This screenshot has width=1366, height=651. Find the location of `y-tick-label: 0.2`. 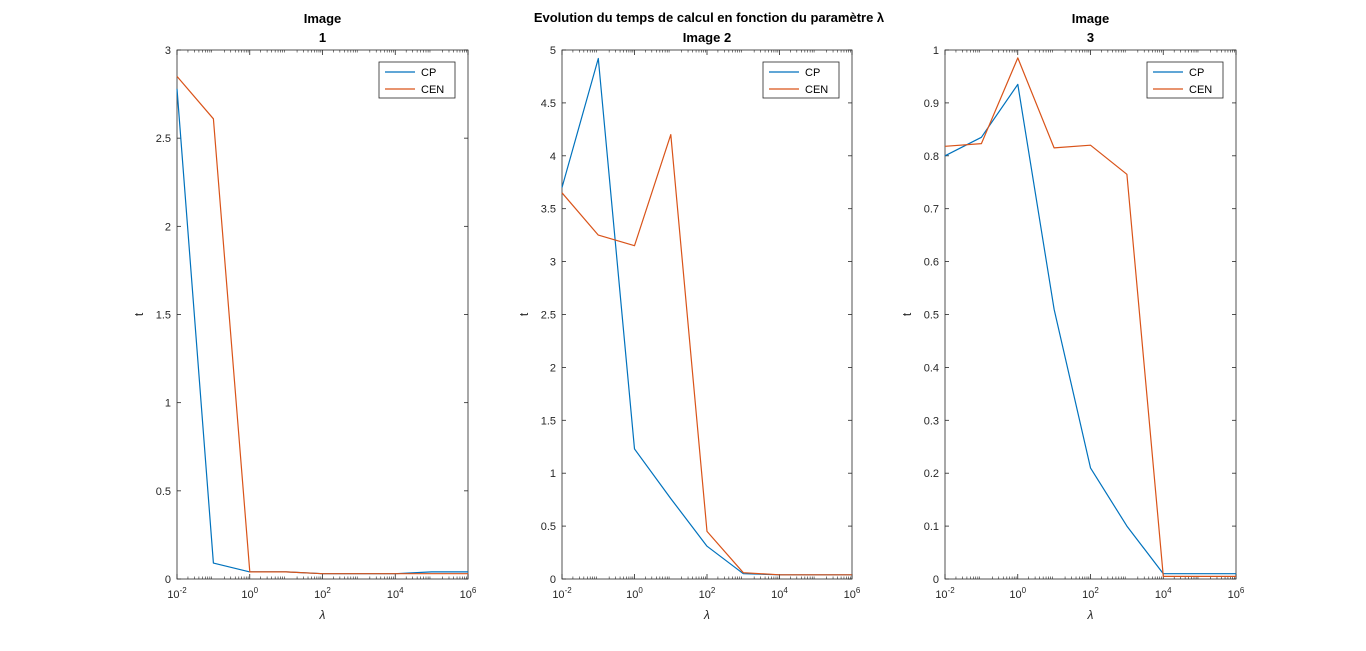

y-tick-label: 0.2 is located at coordinates (931, 474).